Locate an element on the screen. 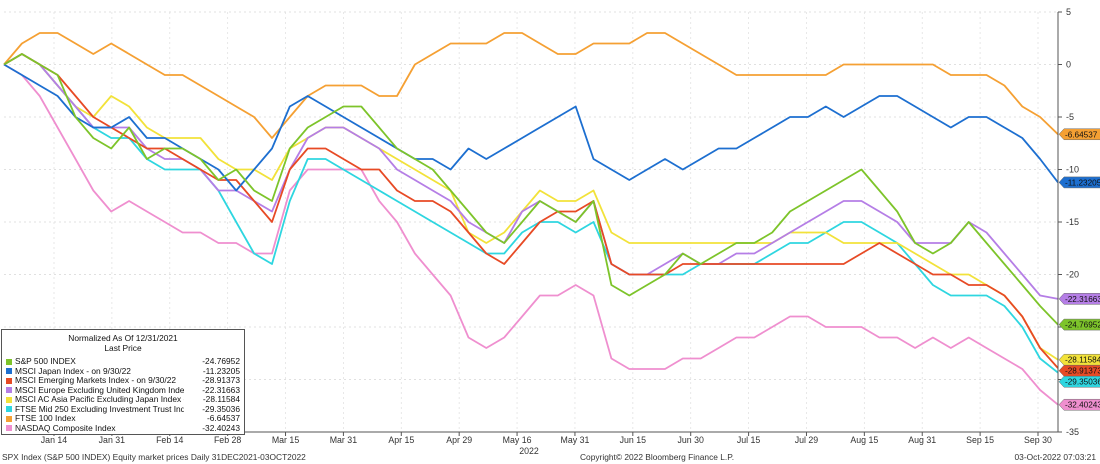 This screenshot has height=464, width=1100. legend-header-last-price: Last Price is located at coordinates (123, 348).